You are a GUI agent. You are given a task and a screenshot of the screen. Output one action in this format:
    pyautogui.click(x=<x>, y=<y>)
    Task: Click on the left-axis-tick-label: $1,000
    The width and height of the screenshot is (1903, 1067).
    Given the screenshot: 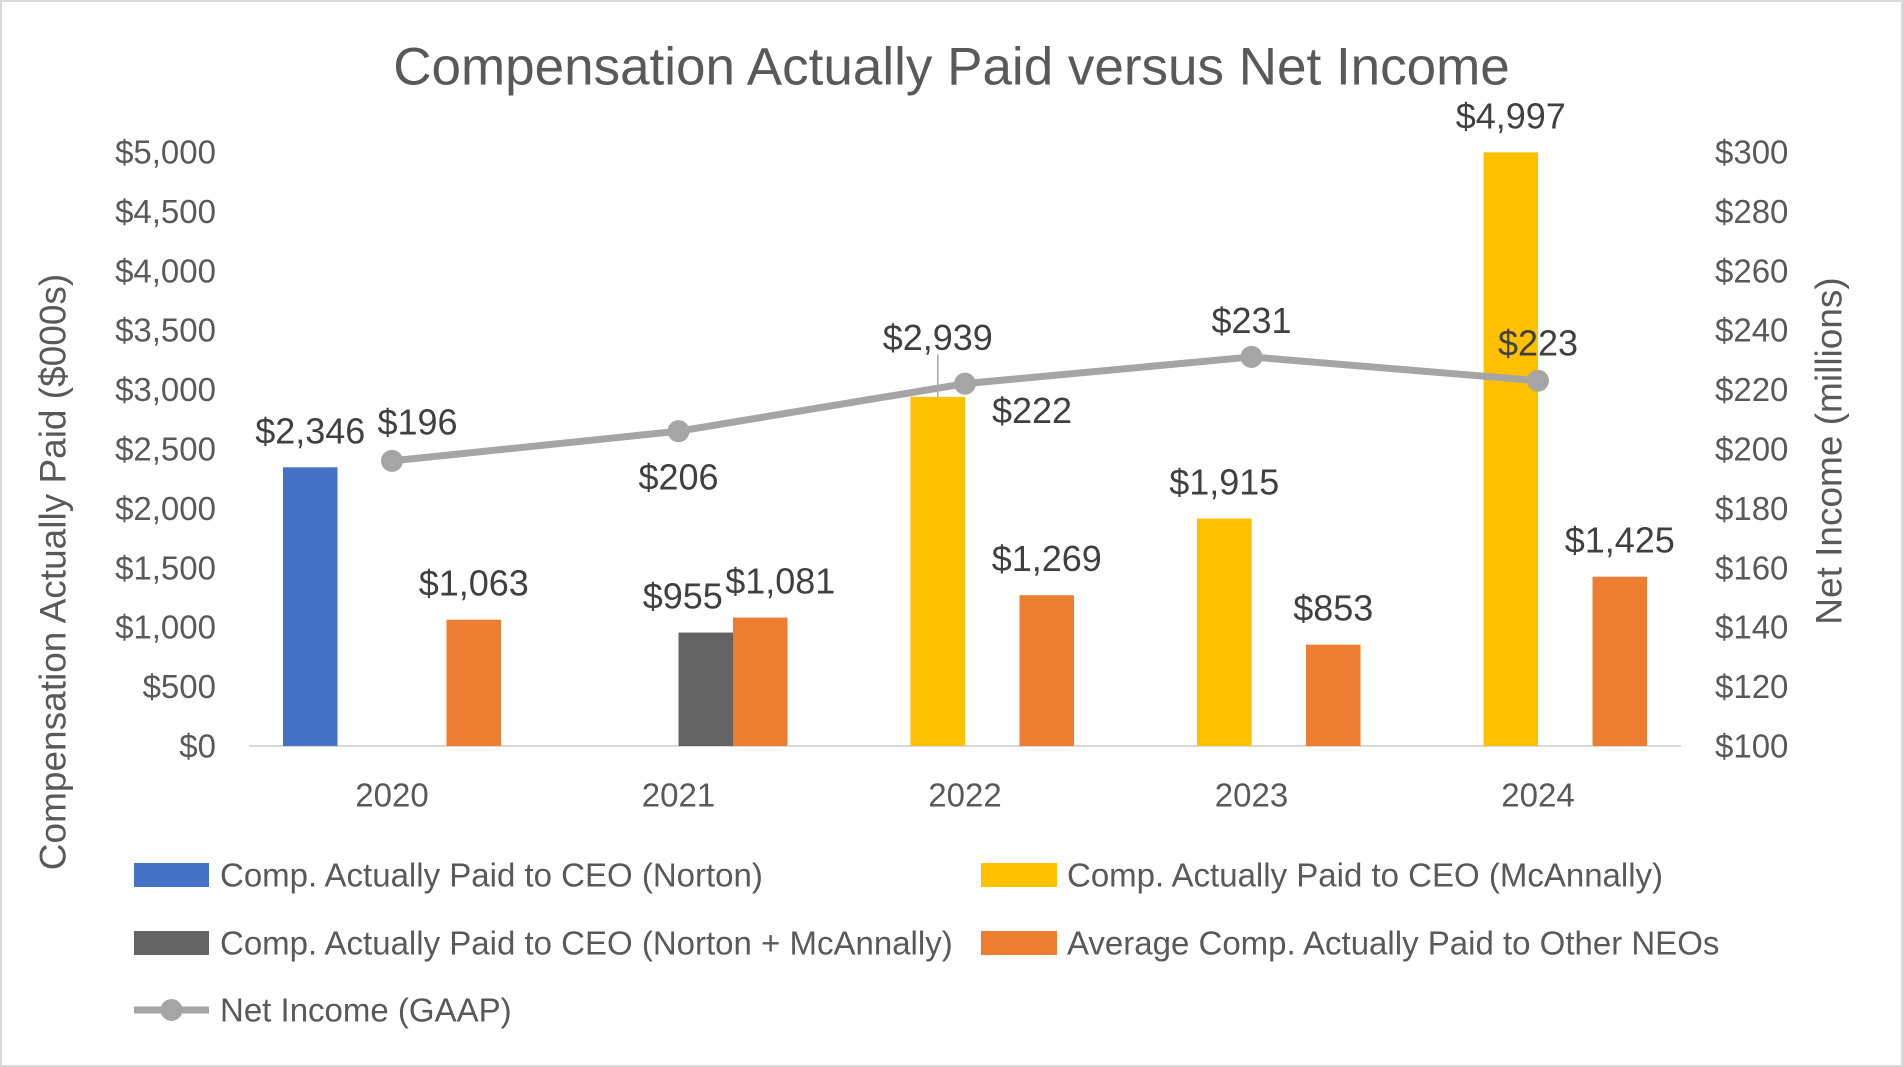 What is the action you would take?
    pyautogui.click(x=165, y=627)
    